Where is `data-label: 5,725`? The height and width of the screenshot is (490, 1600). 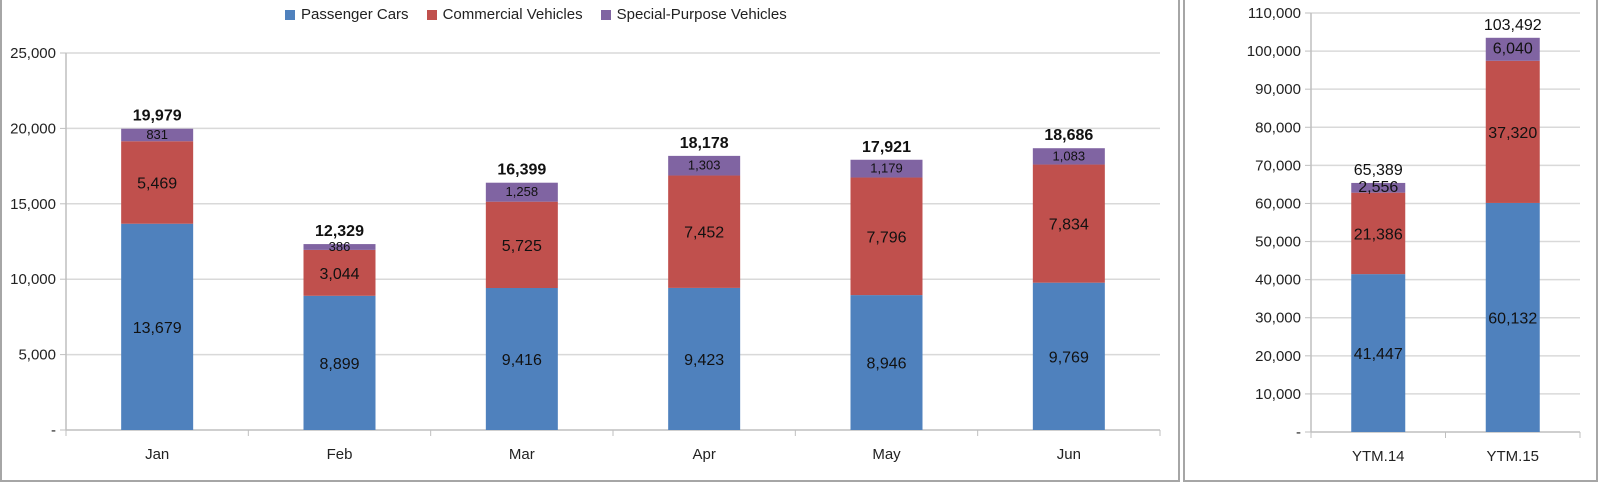
data-label: 5,725 is located at coordinates (522, 246).